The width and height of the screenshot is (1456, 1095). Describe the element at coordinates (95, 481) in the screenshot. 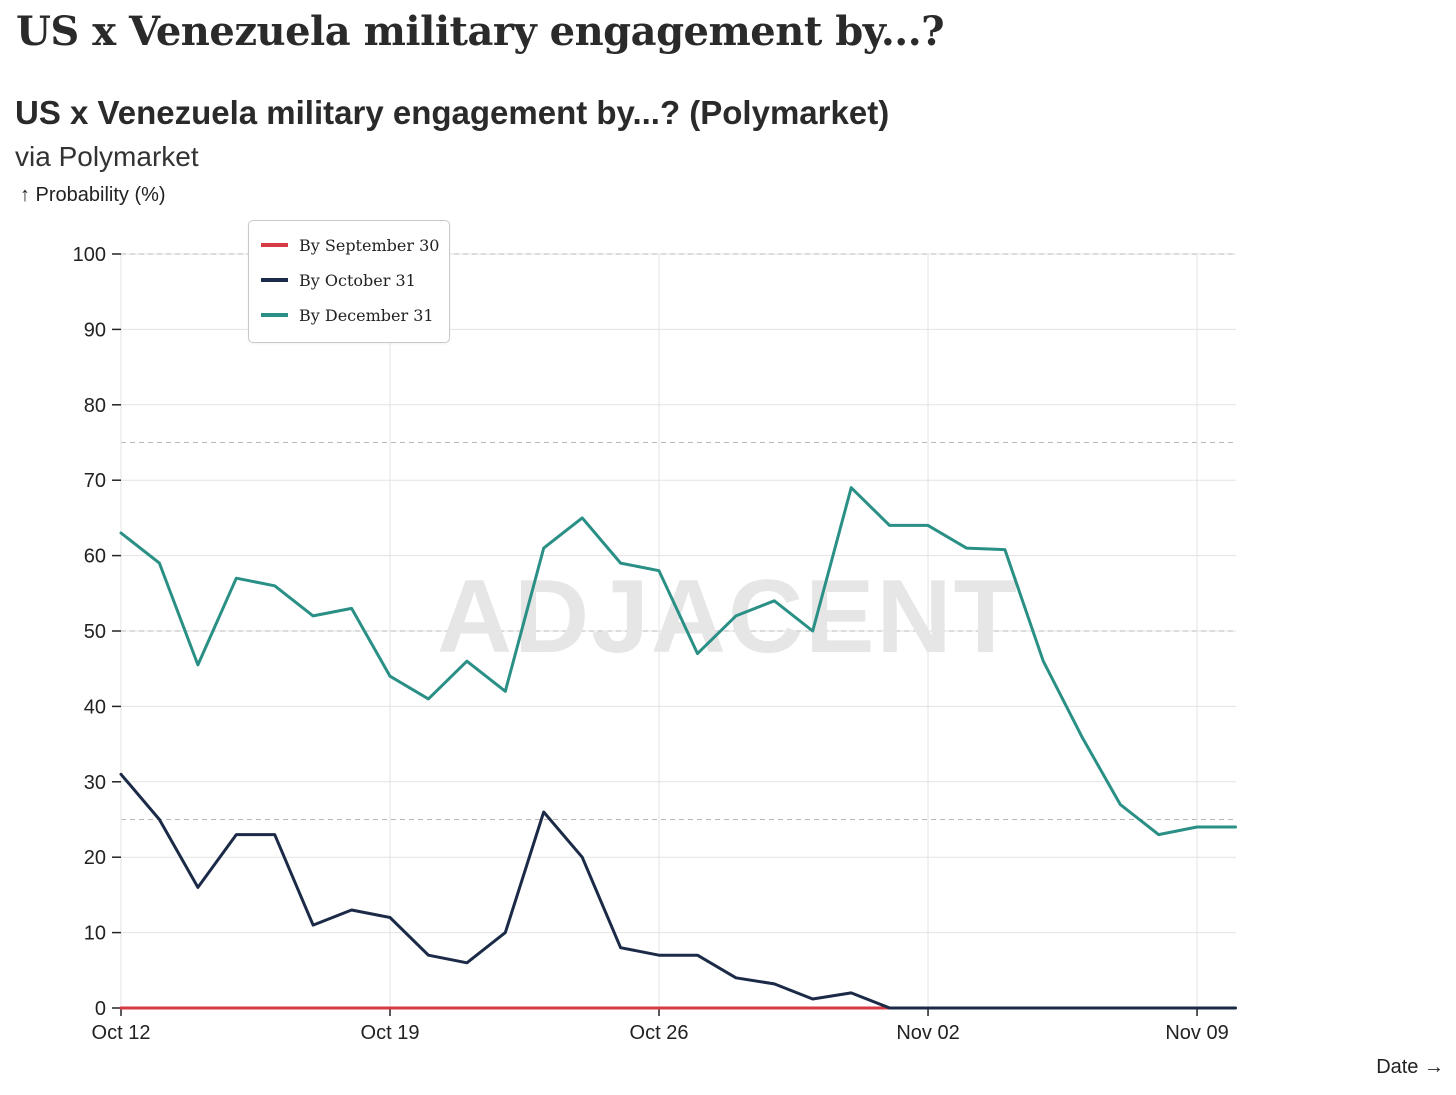

I see `y-tick-label: 70` at that location.